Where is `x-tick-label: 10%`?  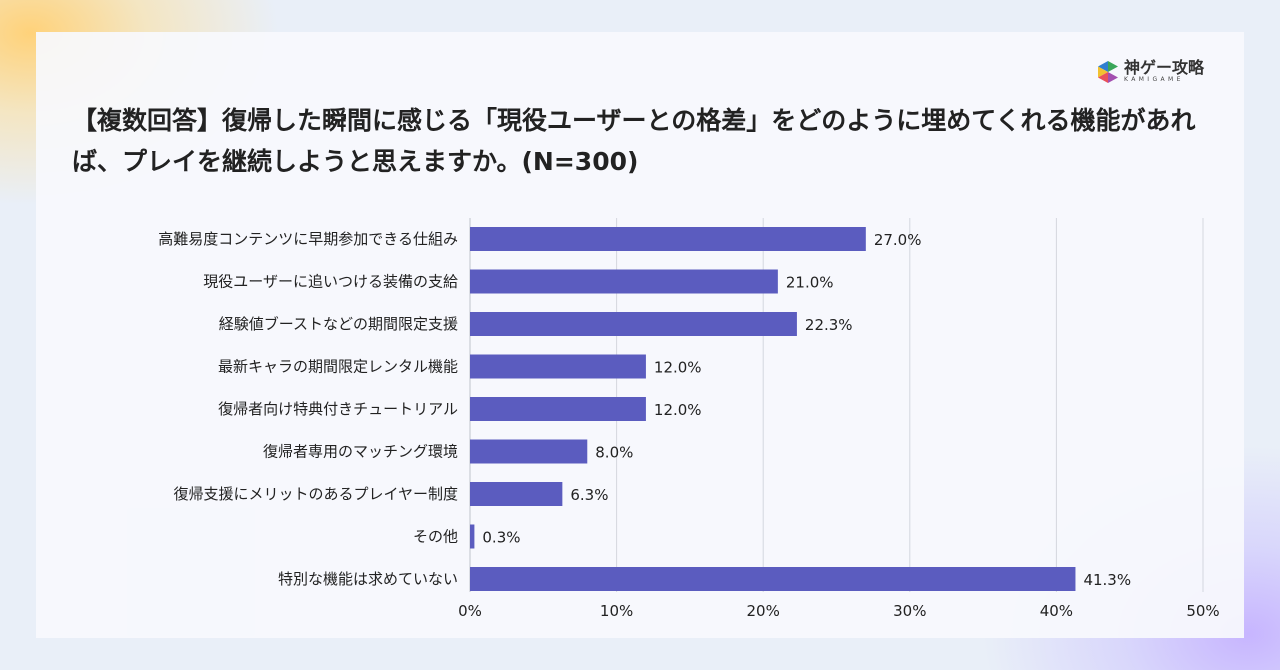 x-tick-label: 10% is located at coordinates (616, 611).